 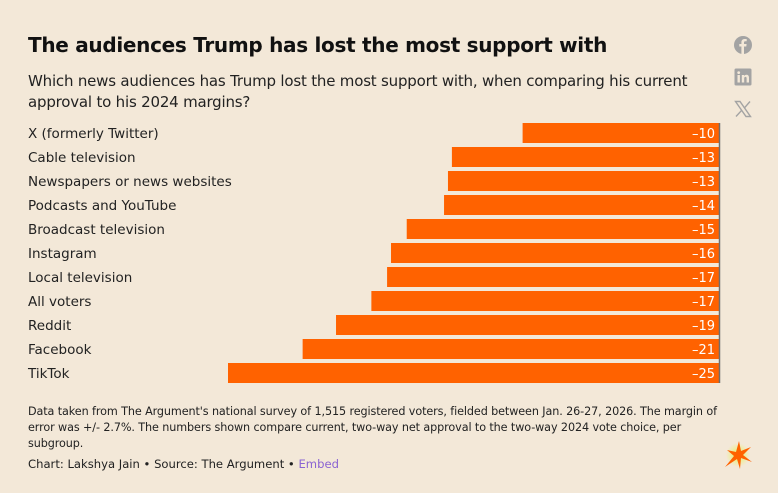 I want to click on category-label: Instagram, so click(x=62, y=254).